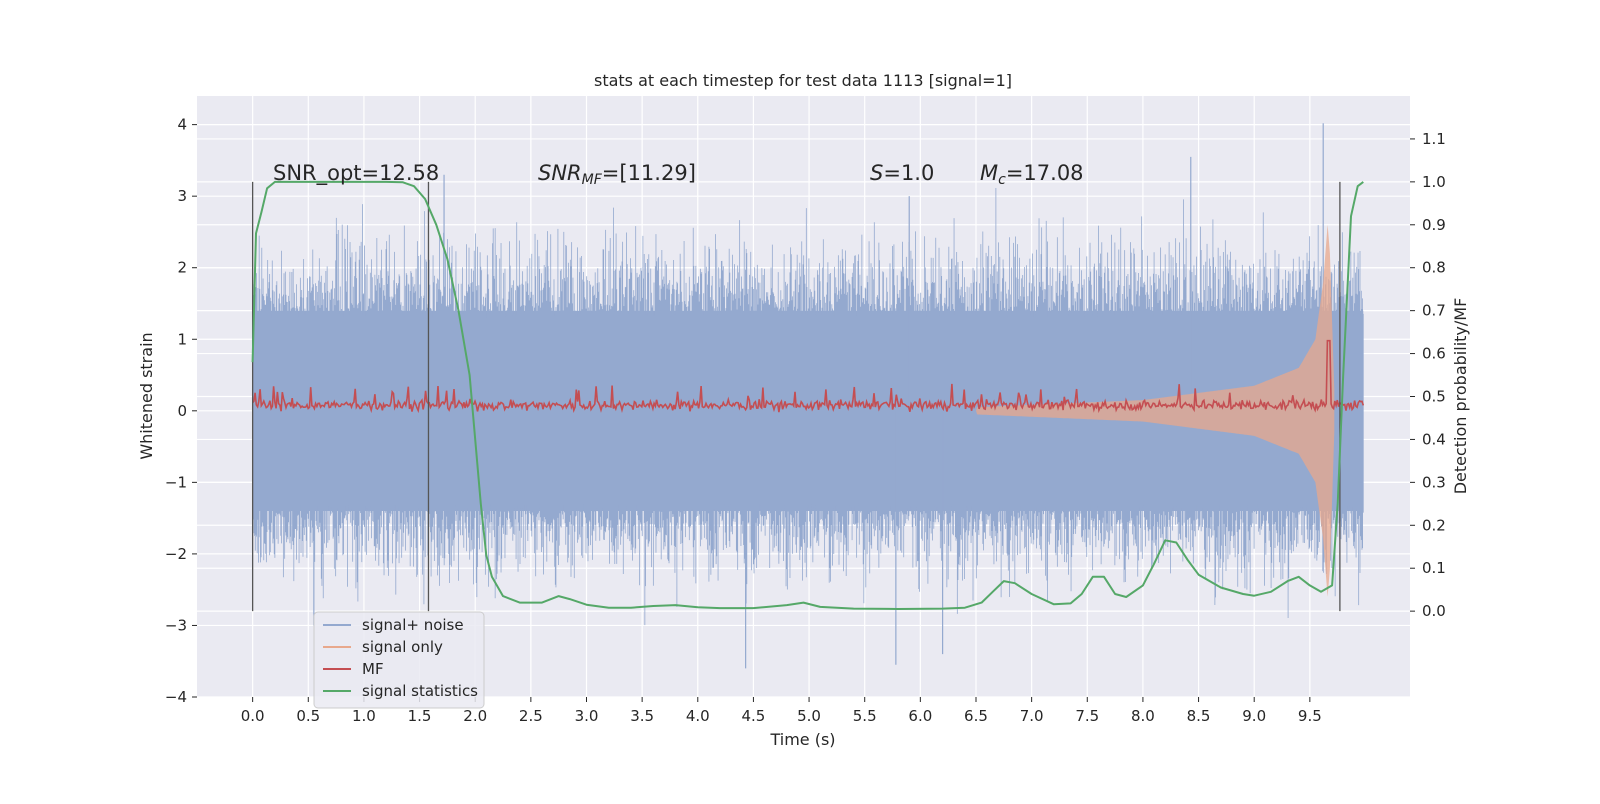 The image size is (1600, 804). Describe the element at coordinates (865, 716) in the screenshot. I see `x-tick-label: 5.5` at that location.